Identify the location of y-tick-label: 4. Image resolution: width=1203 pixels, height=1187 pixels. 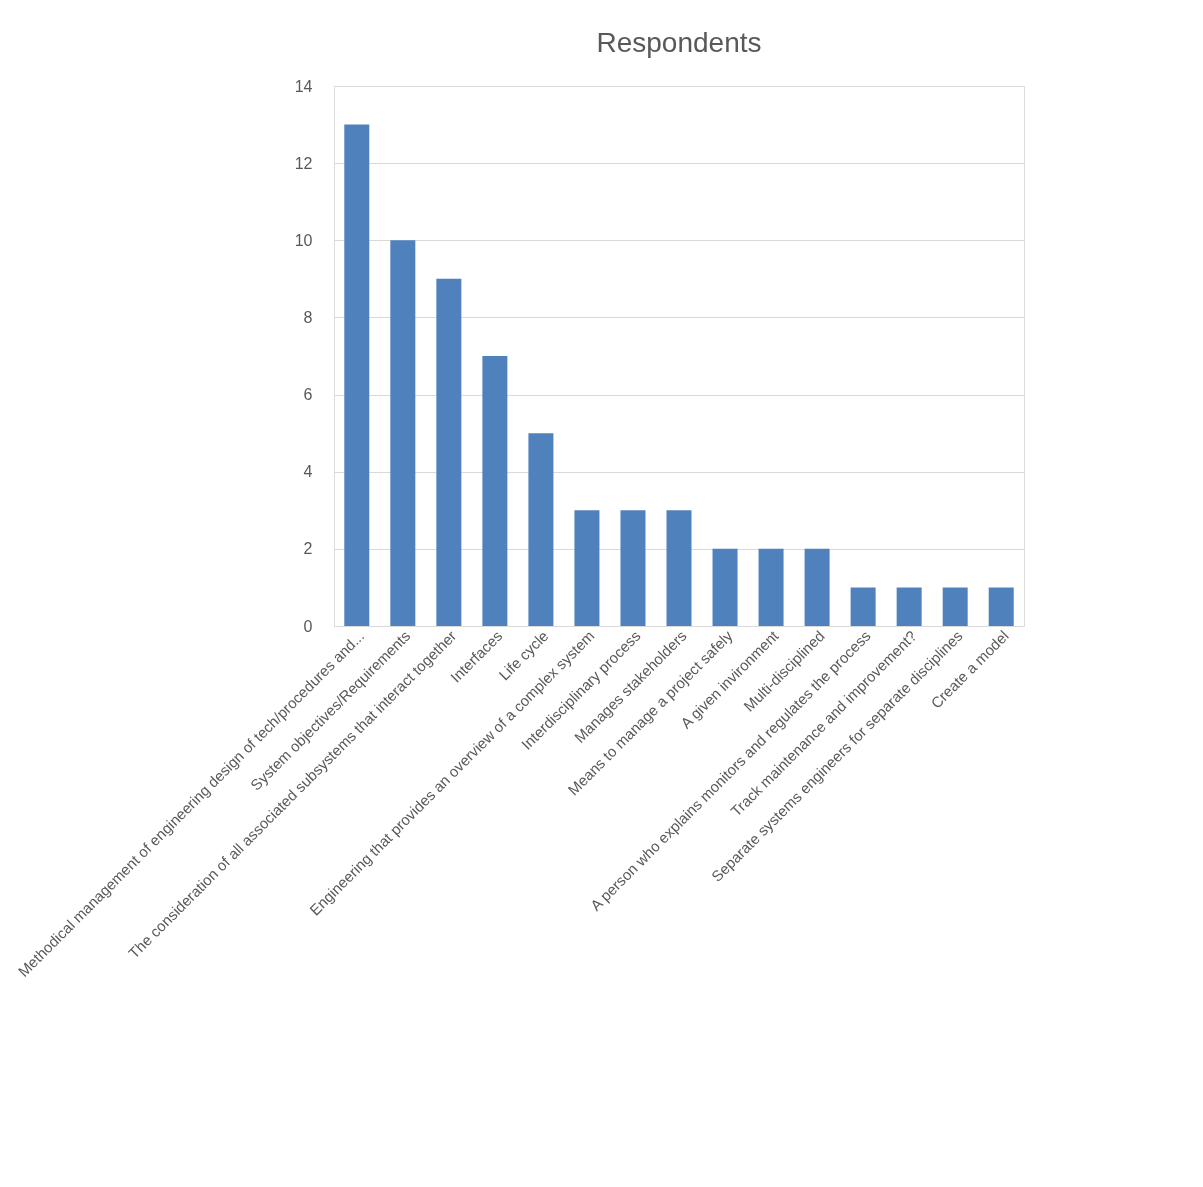
(308, 472).